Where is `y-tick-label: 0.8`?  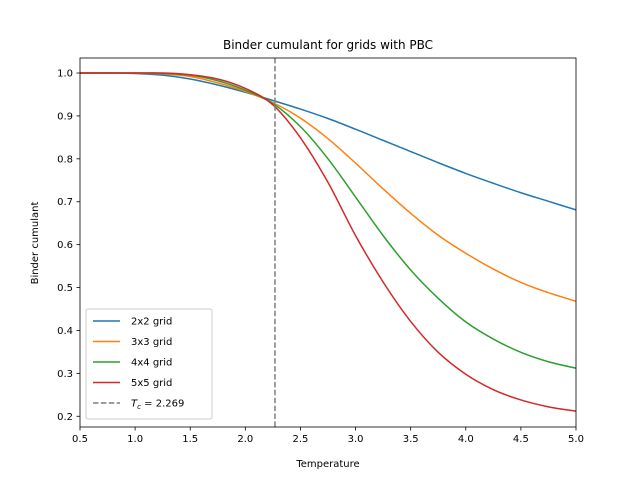 y-tick-label: 0.8 is located at coordinates (65, 159).